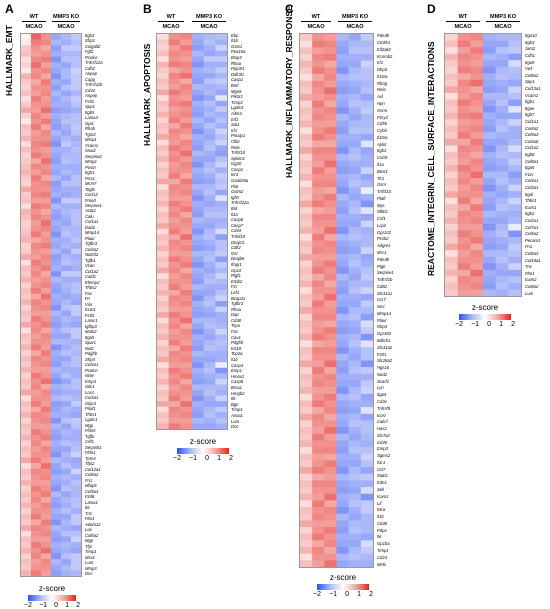 The height and width of the screenshot is (609, 550). I want to click on gene-label: Pde4b, so click(383, 259).